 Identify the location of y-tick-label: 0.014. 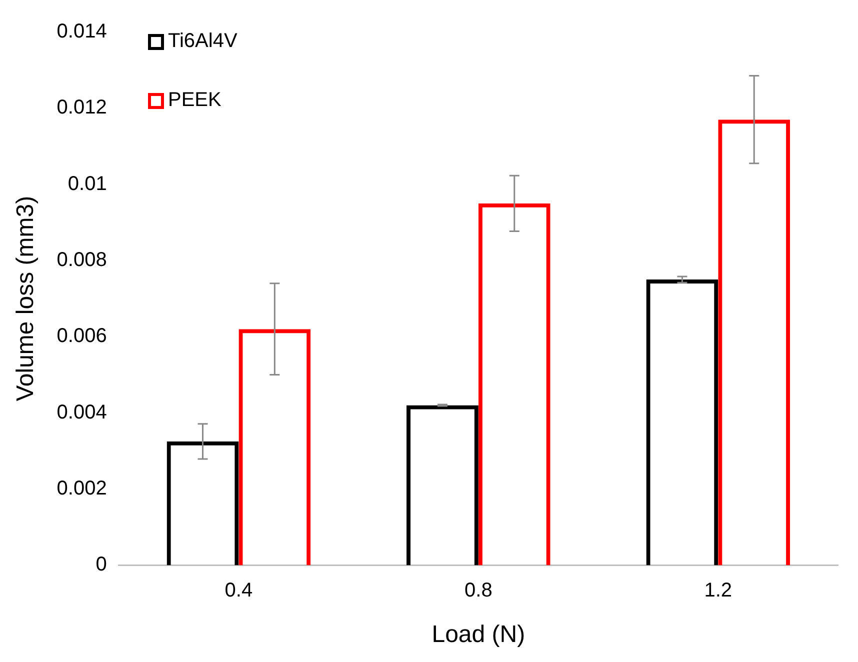
(81, 31).